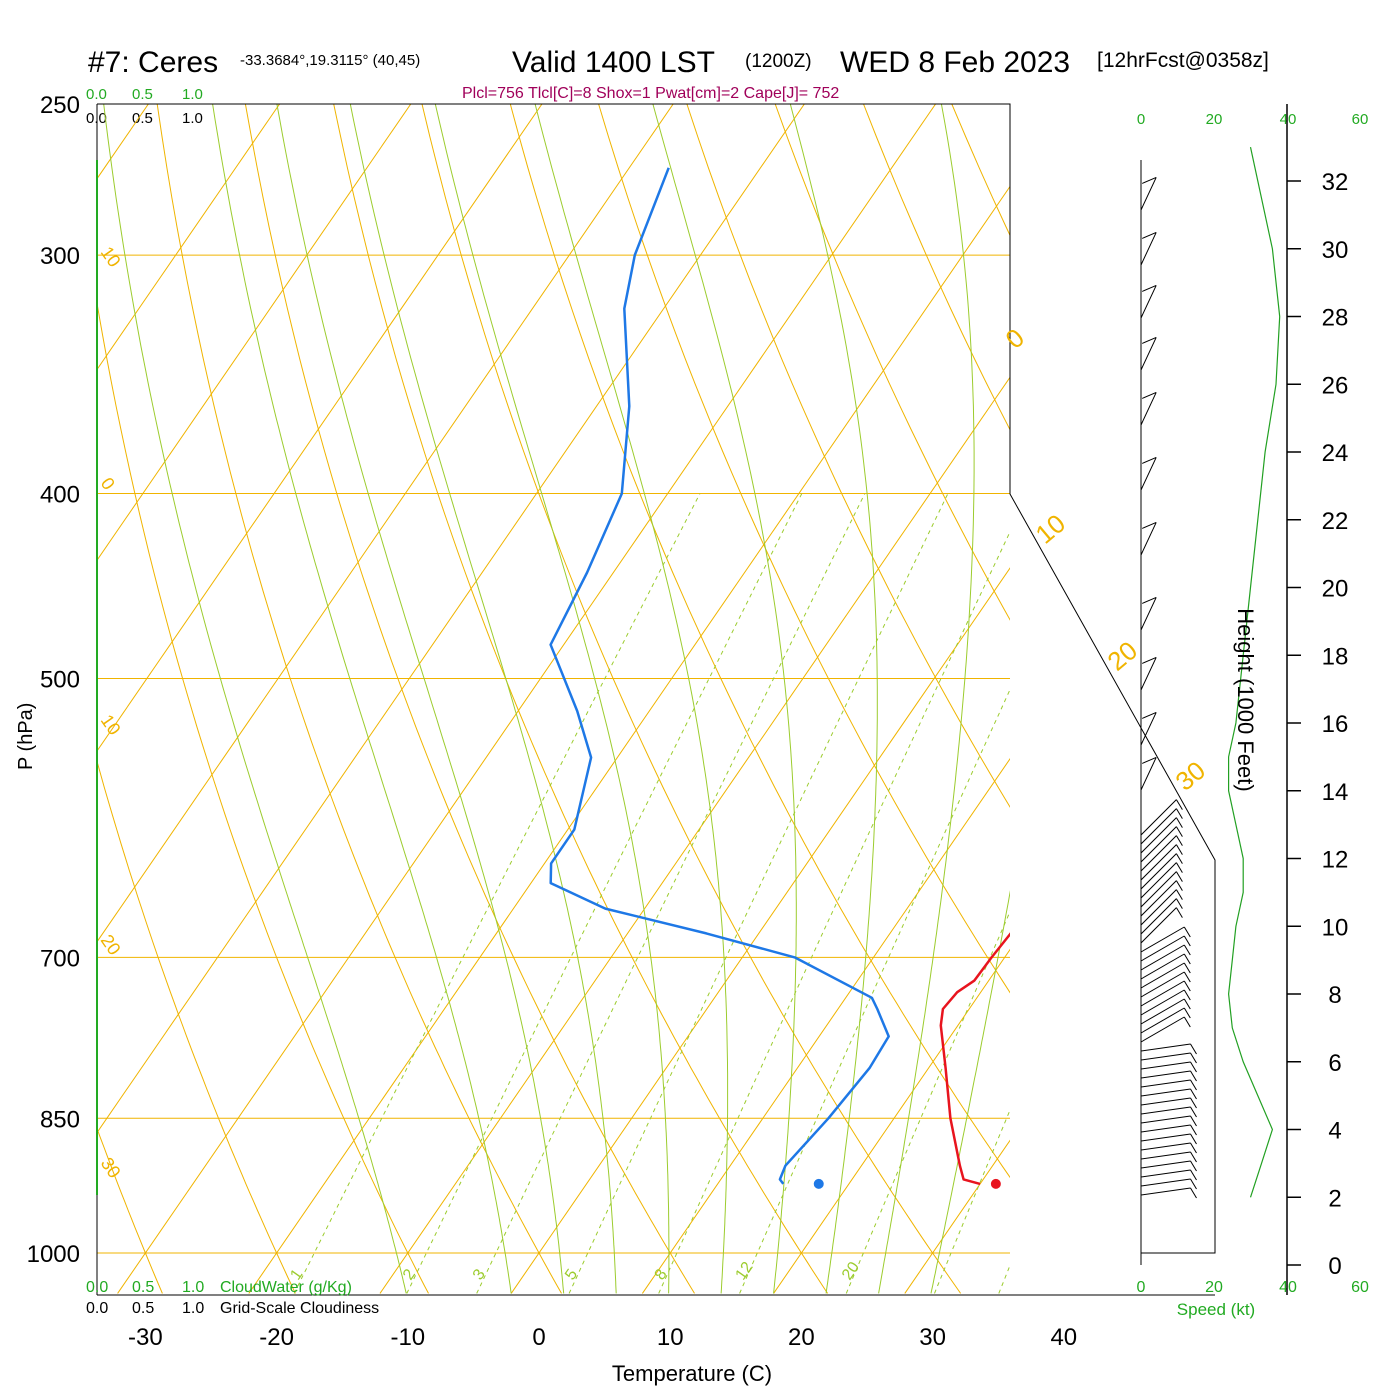 The image size is (1400, 1400). I want to click on speed-scale-bottom: 0 20 40 60 Speed (kt), so click(1253, 1299).